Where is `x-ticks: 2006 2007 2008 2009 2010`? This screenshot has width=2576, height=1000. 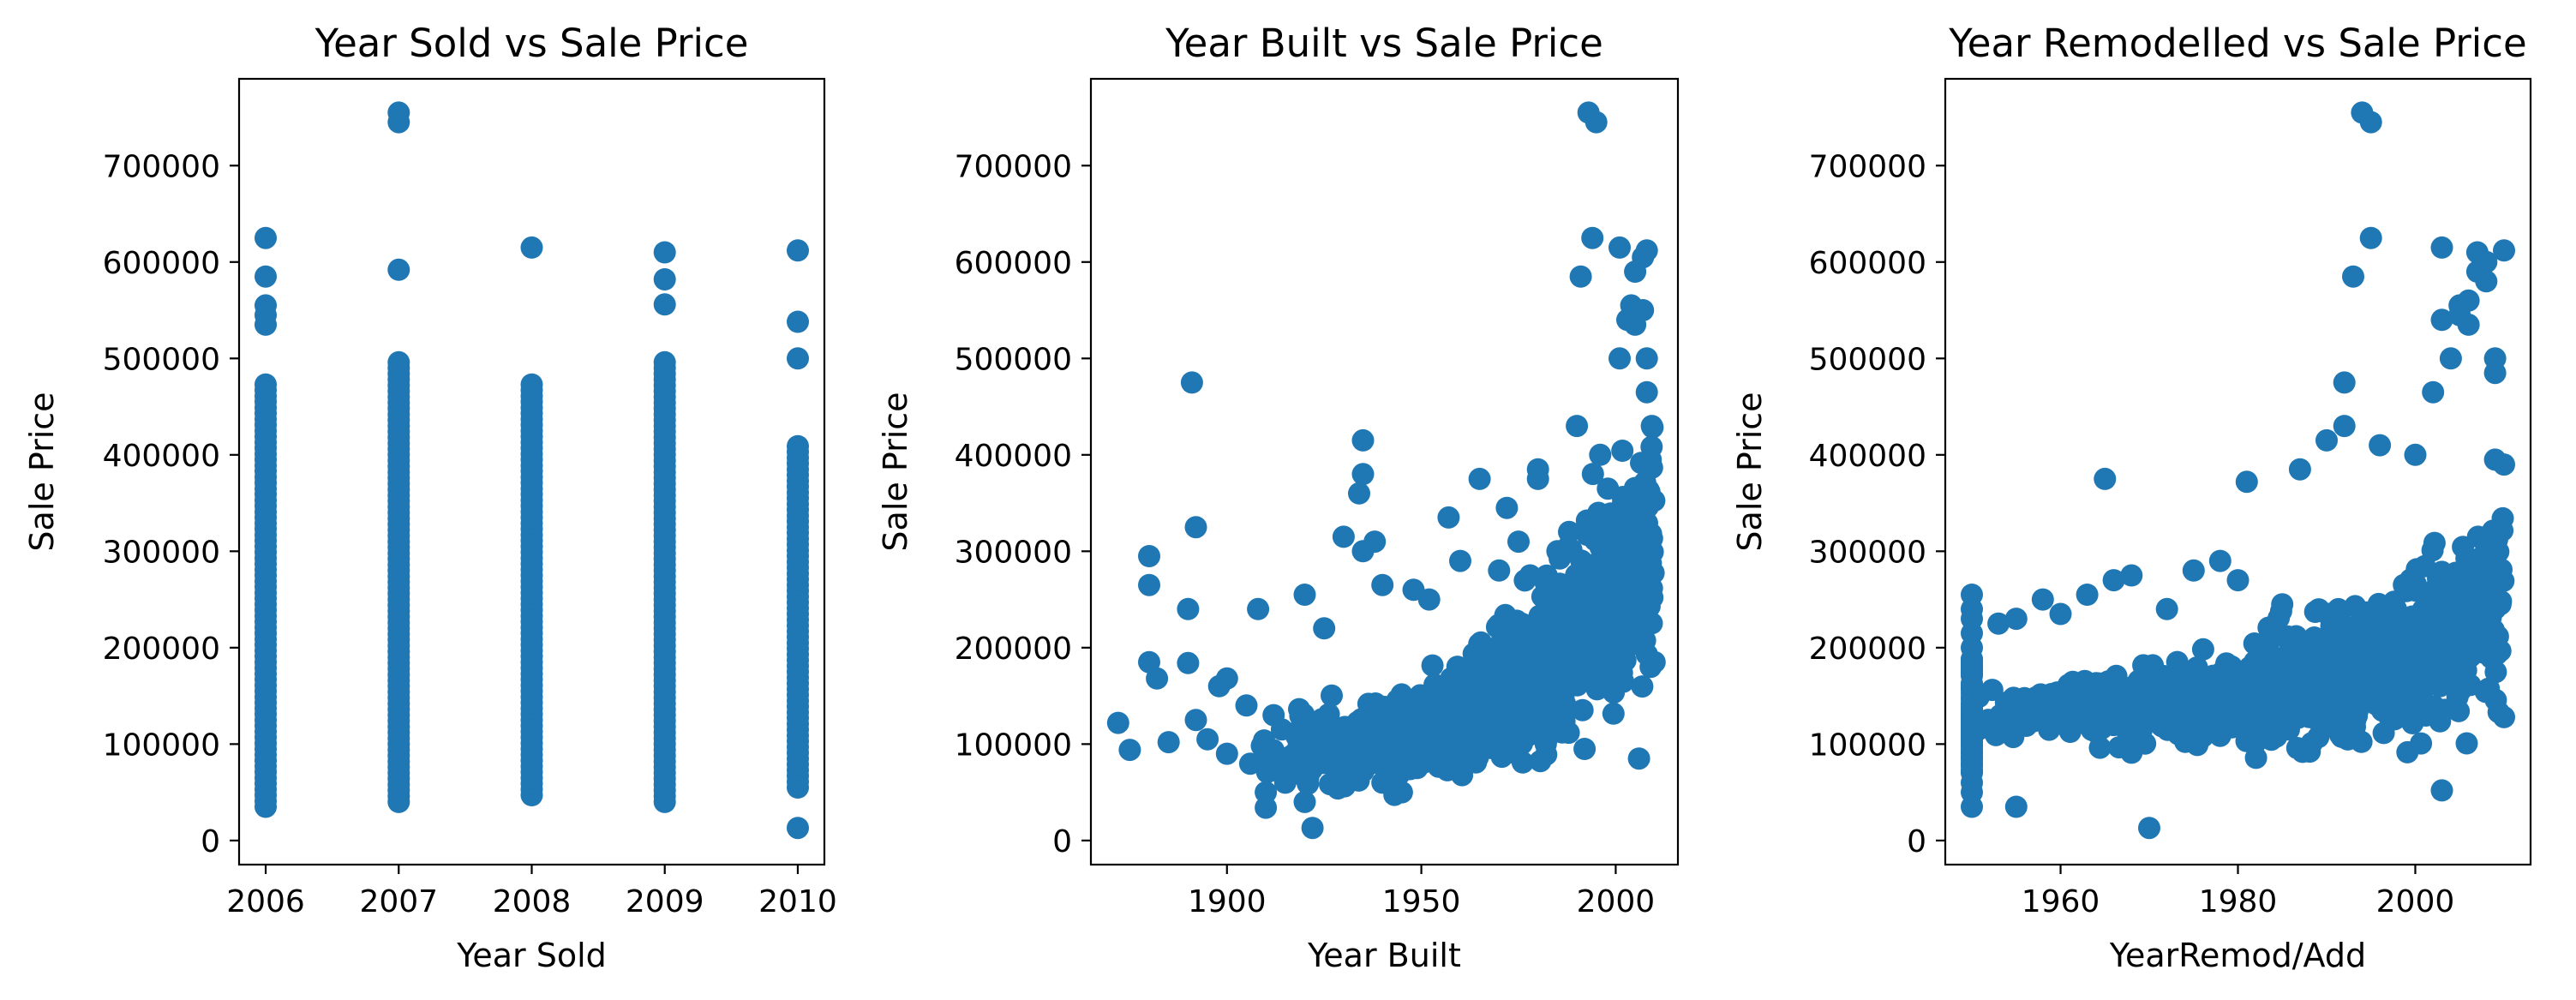
x-ticks: 2006 2007 2008 2009 2010 is located at coordinates (531, 892).